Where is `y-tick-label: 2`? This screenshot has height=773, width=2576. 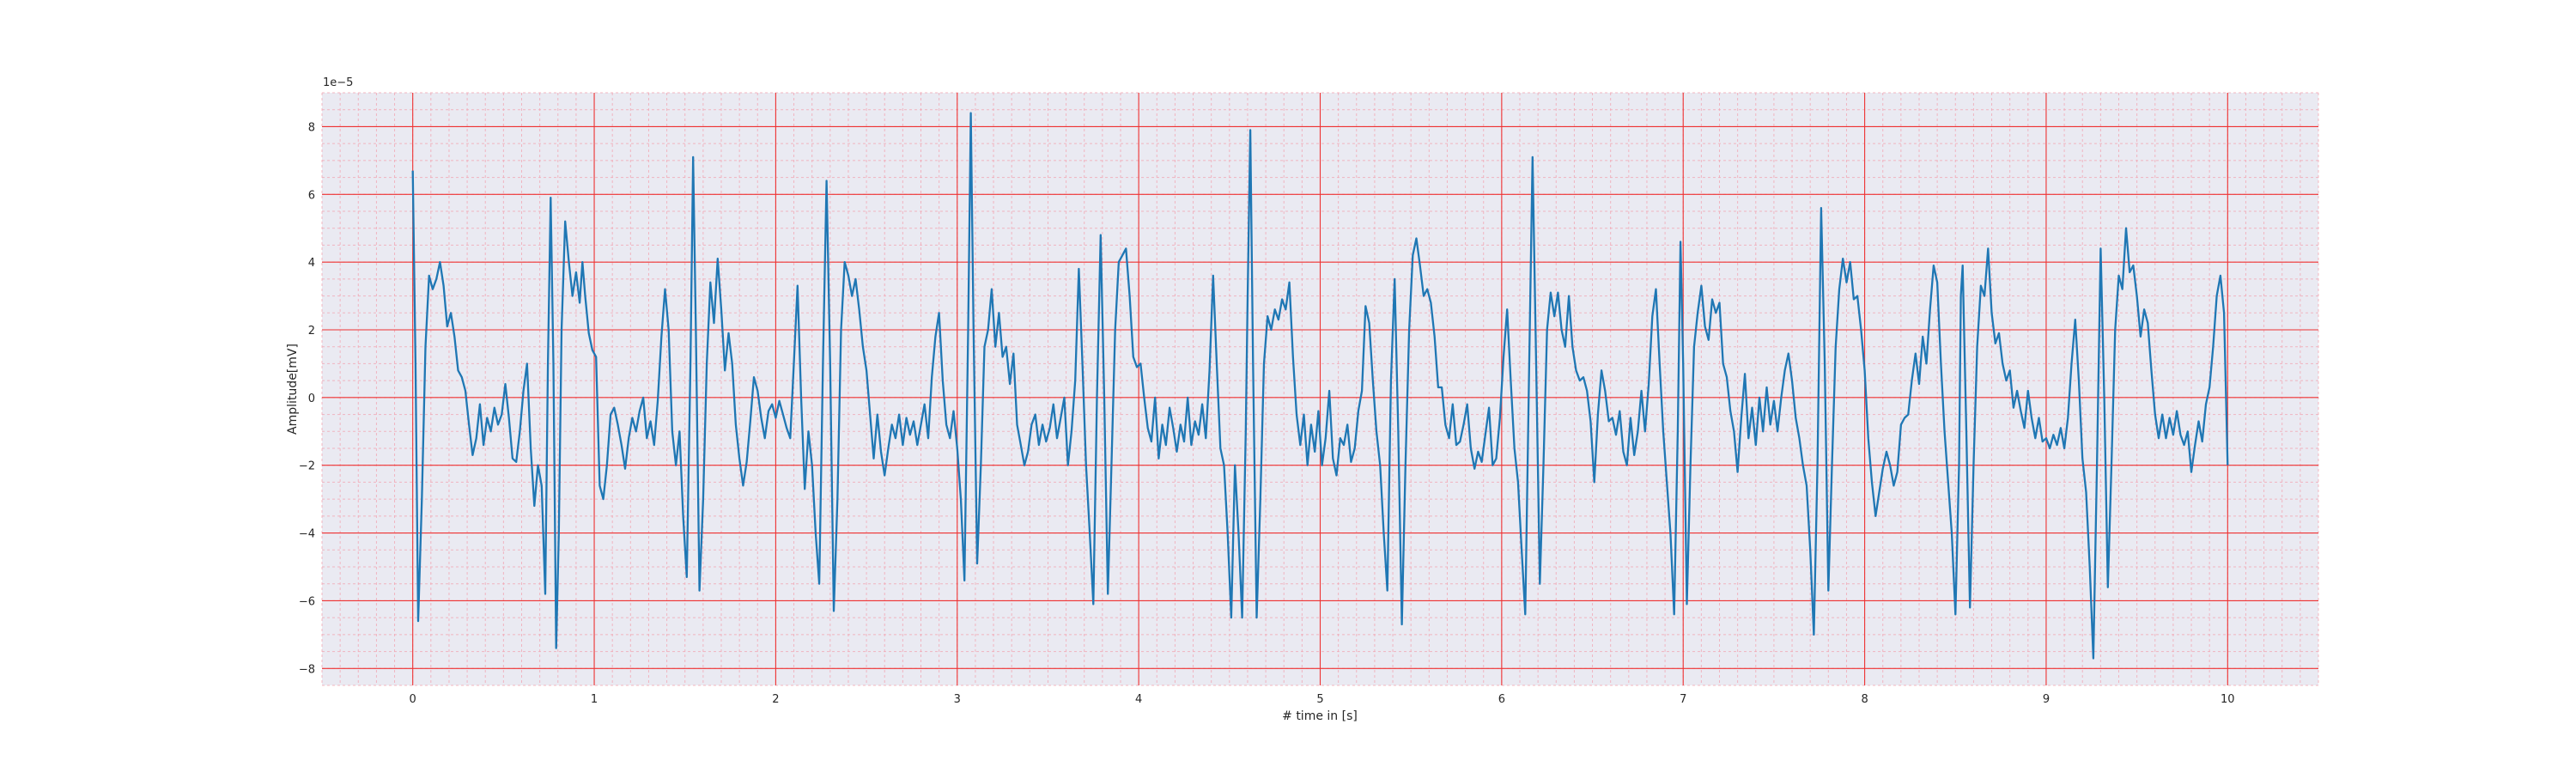 y-tick-label: 2 is located at coordinates (312, 331).